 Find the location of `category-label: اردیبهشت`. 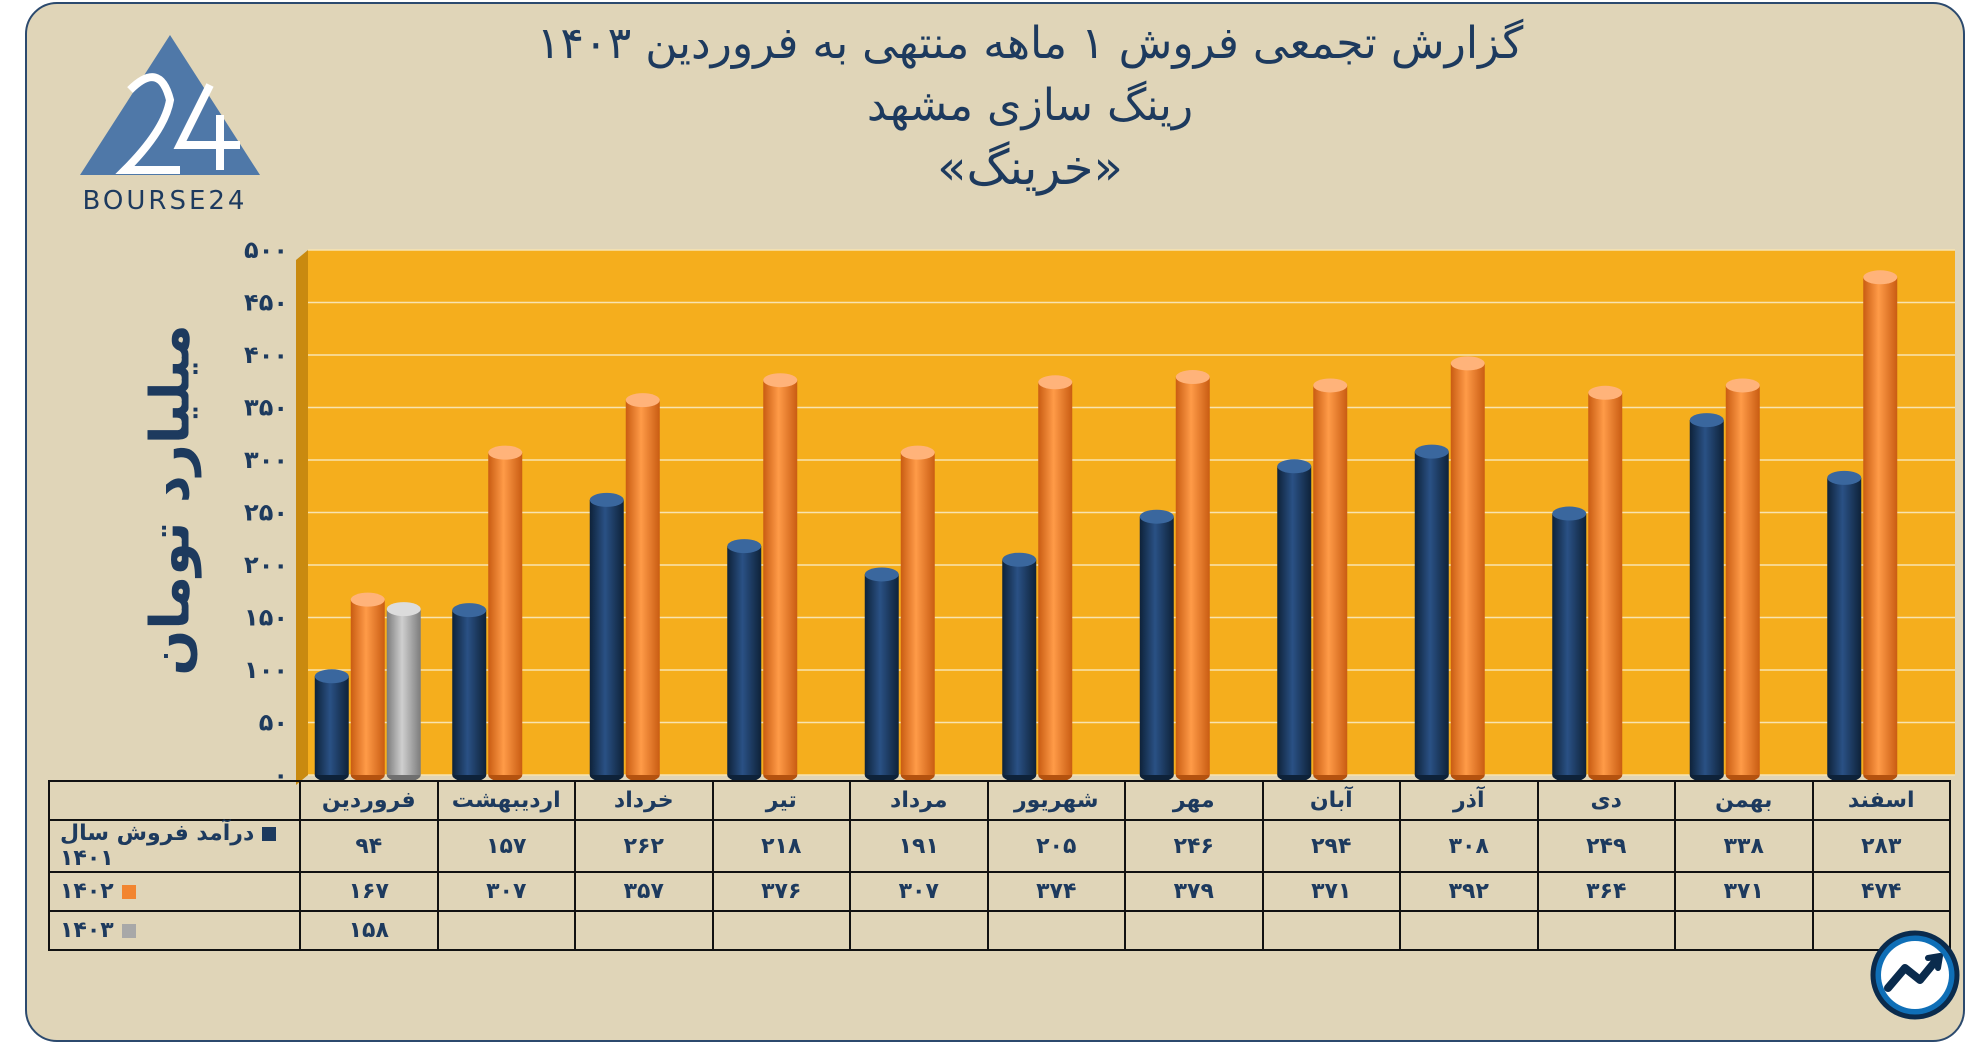

category-label: اردیبهشت is located at coordinates (506, 800).